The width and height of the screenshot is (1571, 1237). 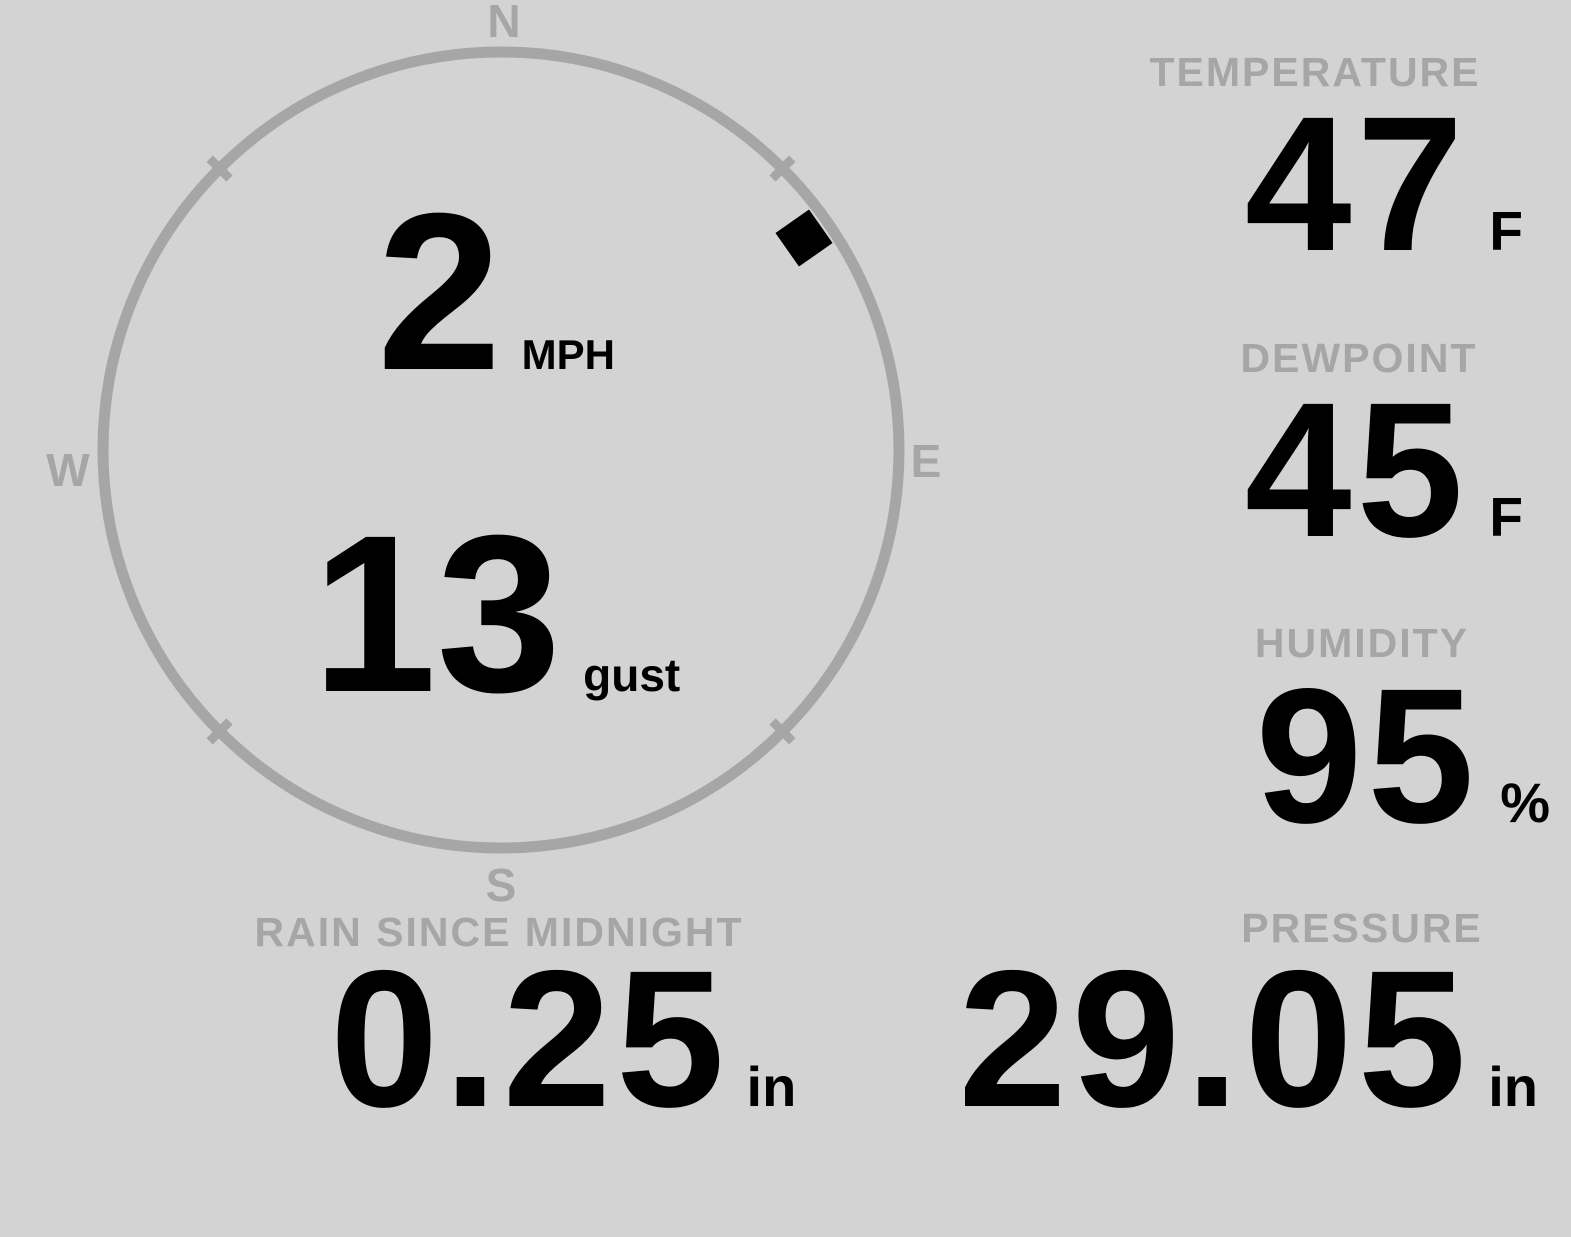 What do you see at coordinates (504, 23) in the screenshot?
I see `compass-label-north: N` at bounding box center [504, 23].